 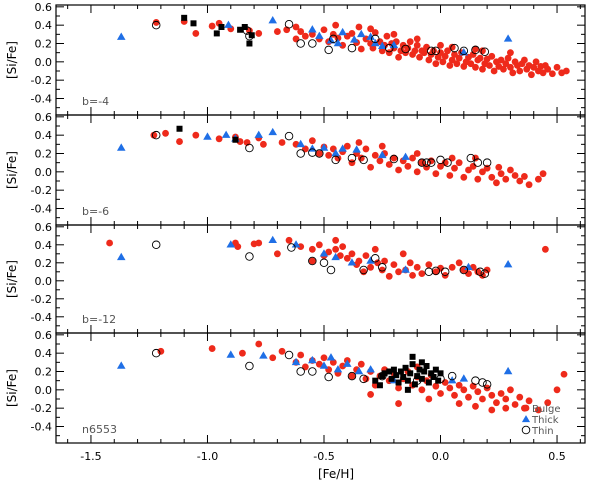 I want to click on series-bulge, so click(x=361, y=48).